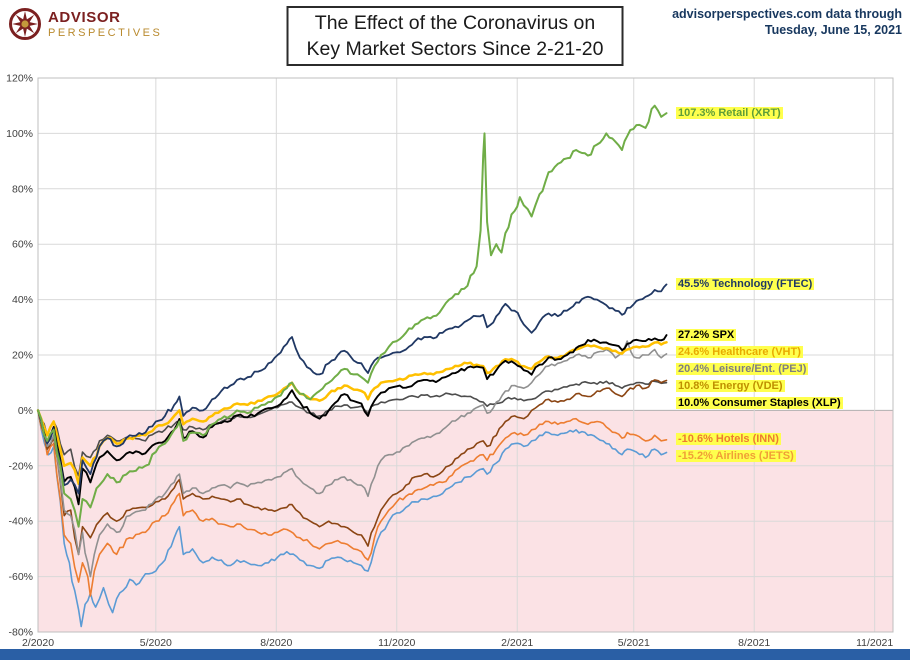  I want to click on y-axis-label: -60%, so click(20, 577).